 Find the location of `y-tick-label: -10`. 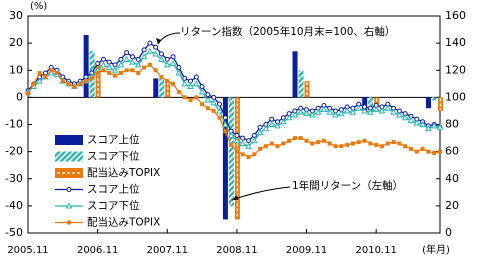

y-tick-label: -10 is located at coordinates (14, 124).